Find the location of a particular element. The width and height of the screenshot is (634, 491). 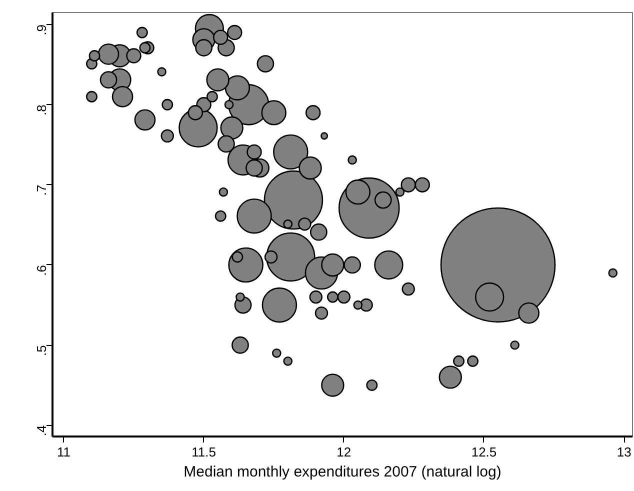

y-tick-label: .5 is located at coordinates (41, 350).